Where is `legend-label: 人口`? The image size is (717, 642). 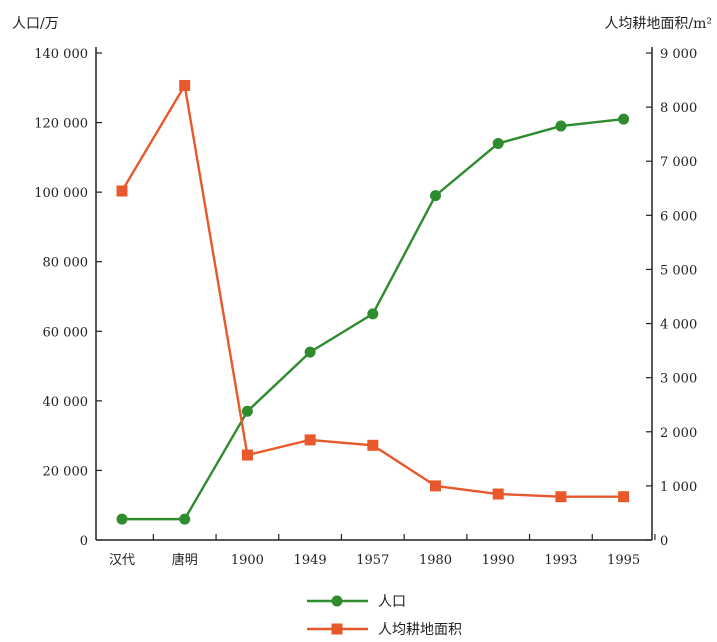 legend-label: 人口 is located at coordinates (392, 602).